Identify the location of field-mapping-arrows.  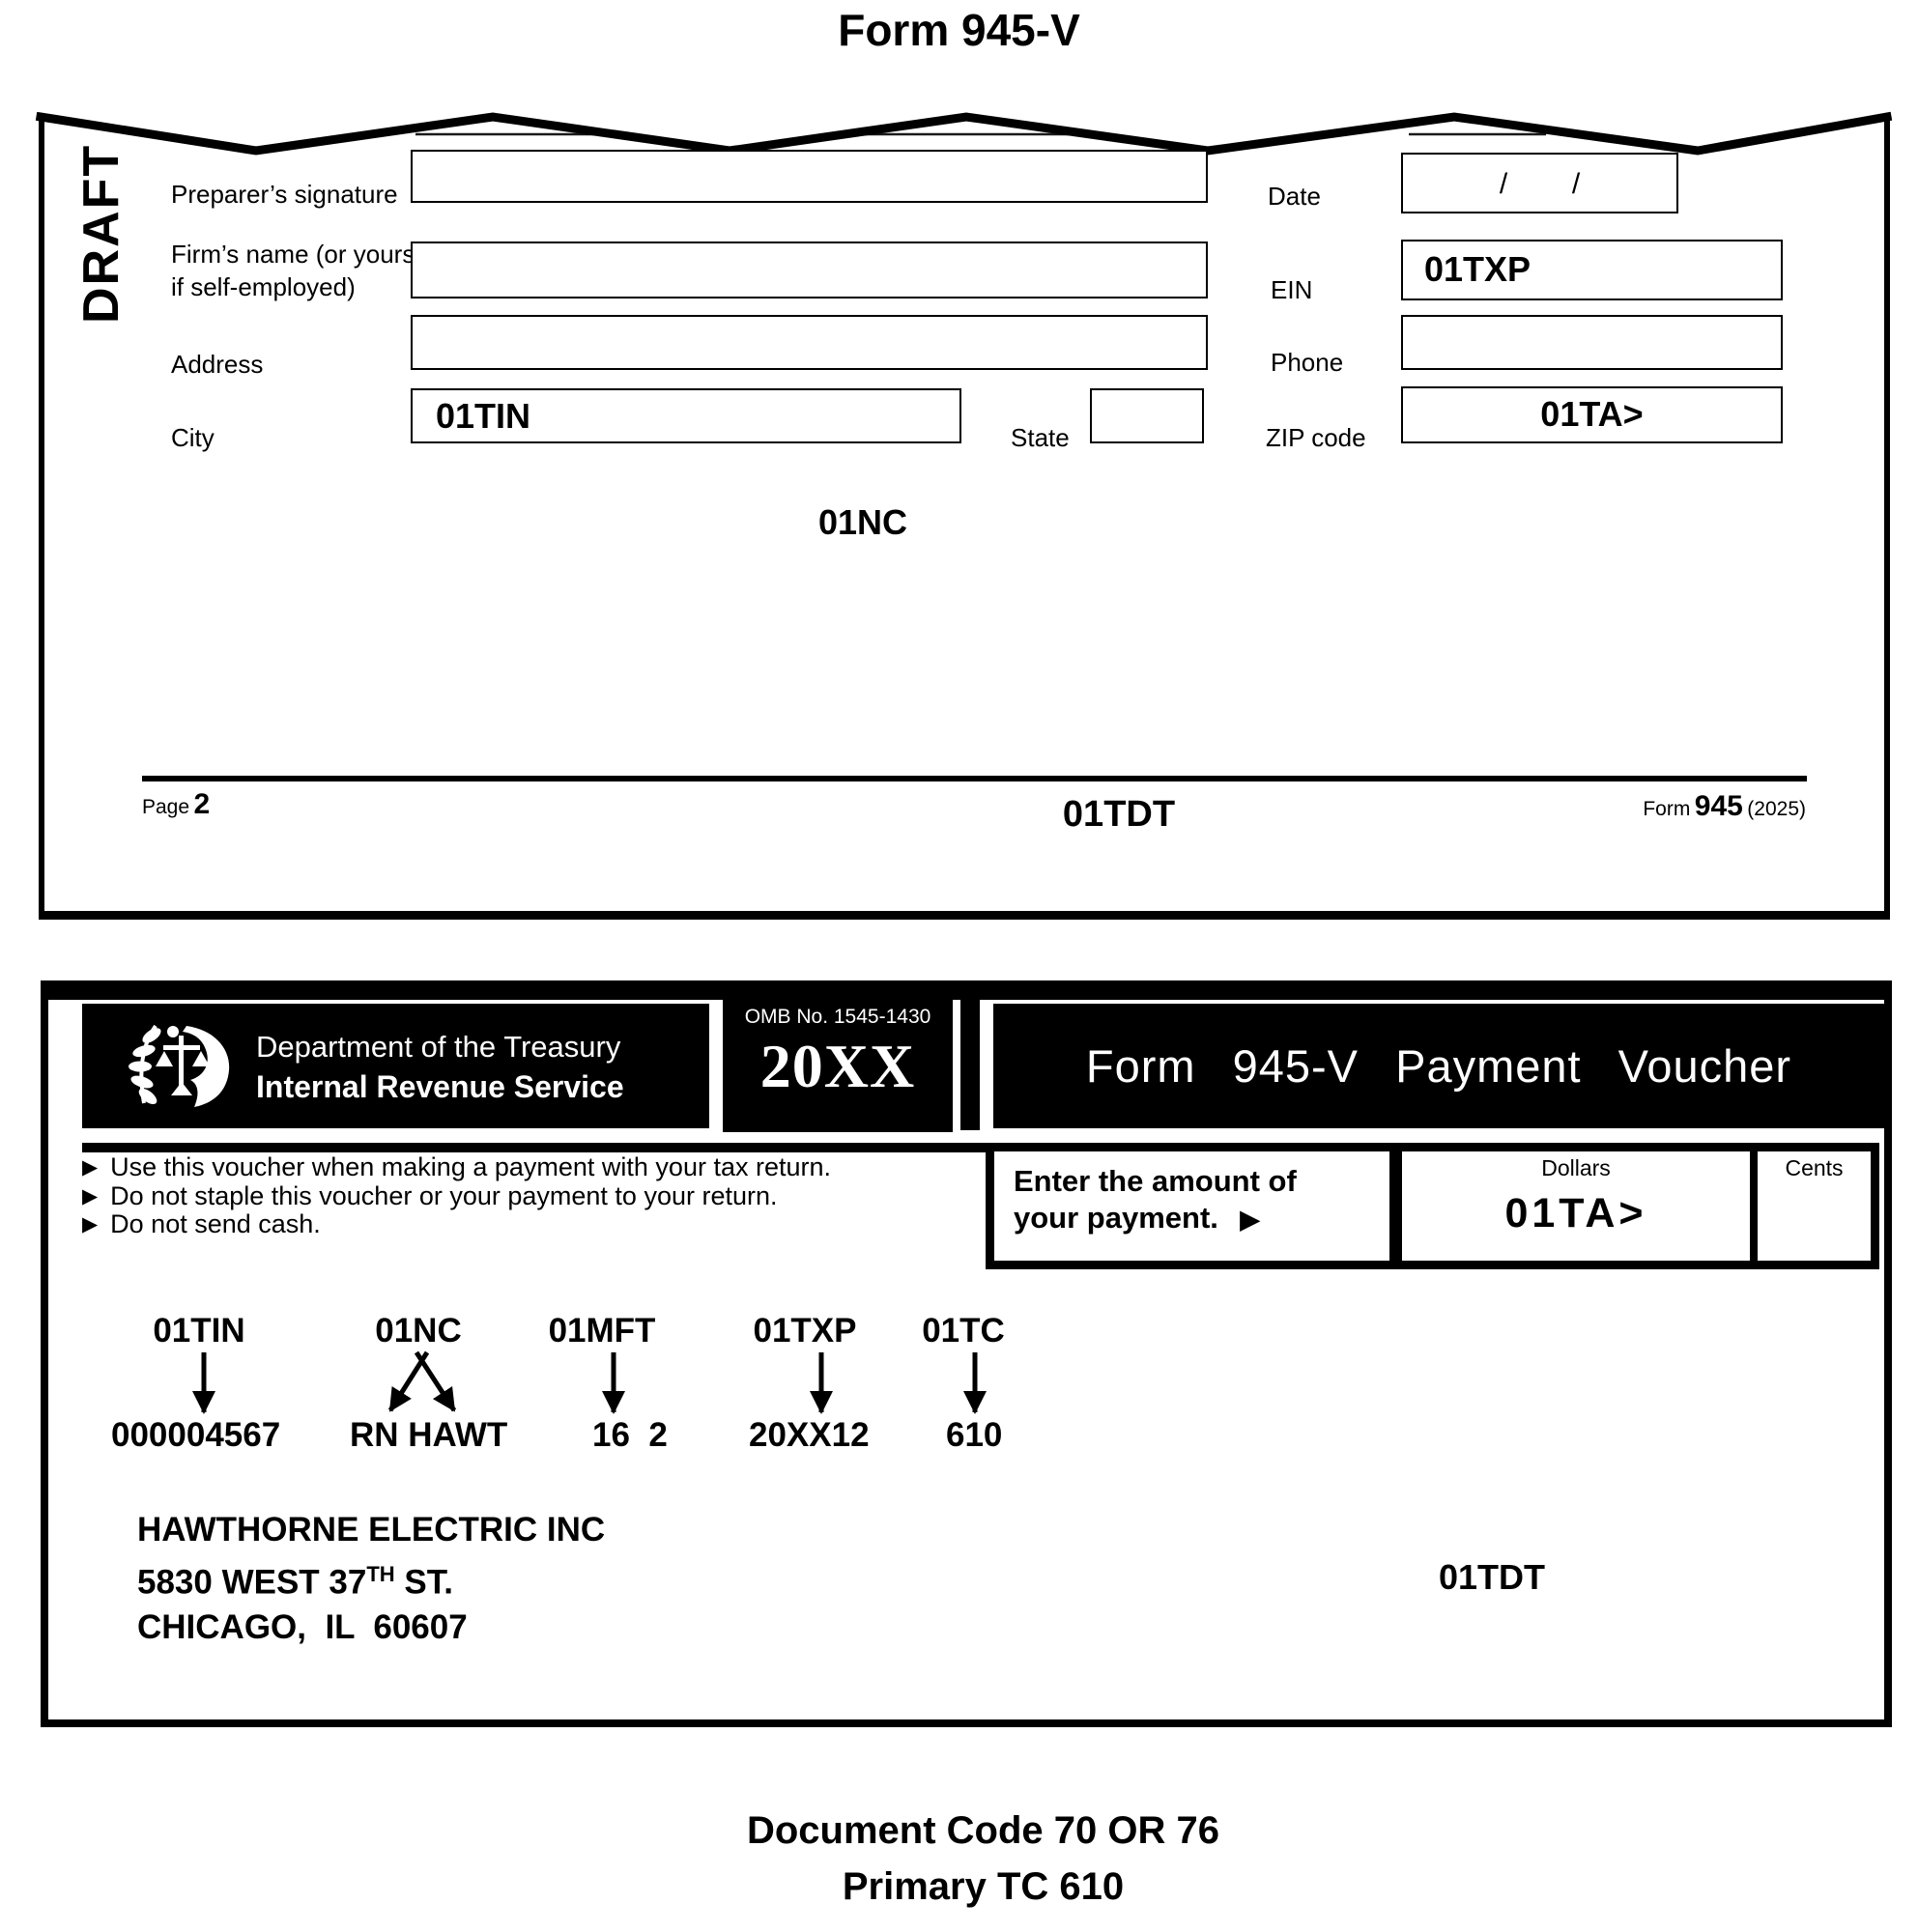
(589, 1382).